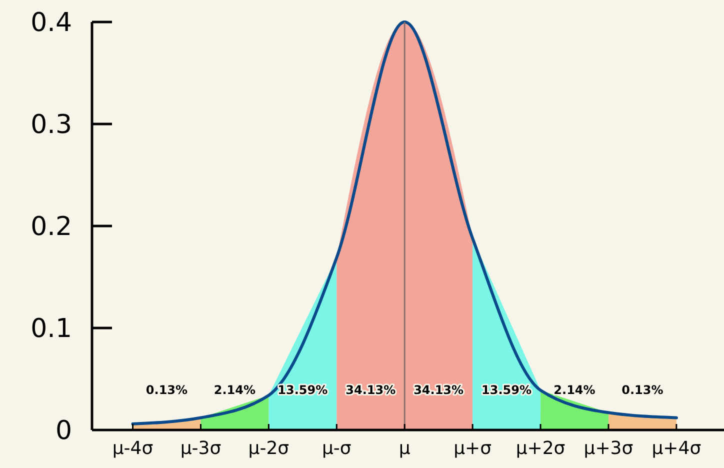  Describe the element at coordinates (201, 448) in the screenshot. I see `x-tick-label: μ-3σ` at that location.